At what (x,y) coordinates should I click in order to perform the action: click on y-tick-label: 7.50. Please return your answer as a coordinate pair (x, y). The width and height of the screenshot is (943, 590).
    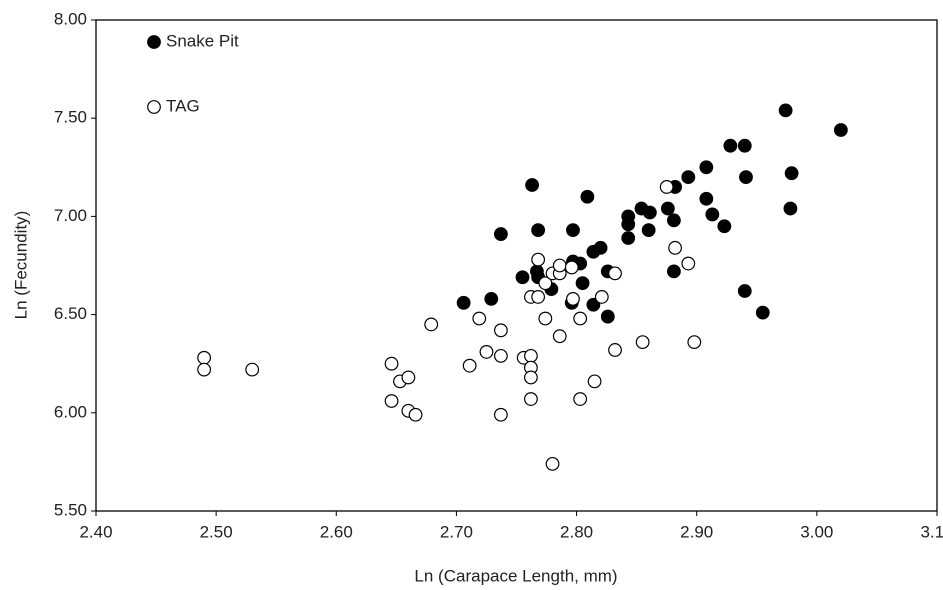
    Looking at the image, I should click on (70, 117).